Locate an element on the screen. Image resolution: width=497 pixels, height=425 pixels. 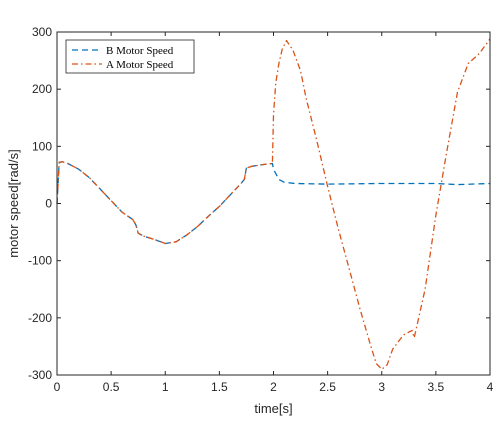
x-tick-label: 0.5 is located at coordinates (111, 387).